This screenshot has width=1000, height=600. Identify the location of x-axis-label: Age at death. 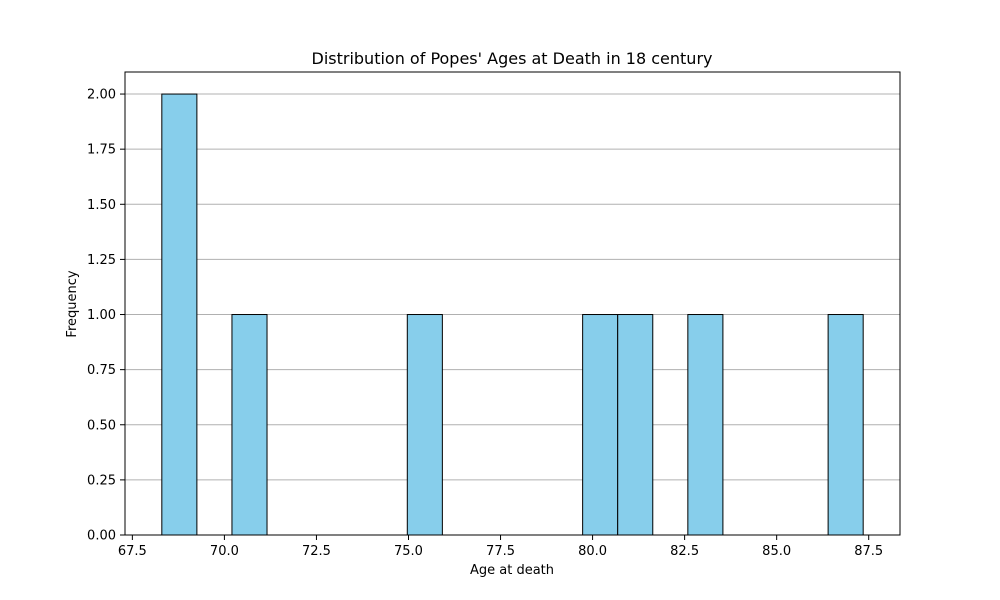
(512, 570).